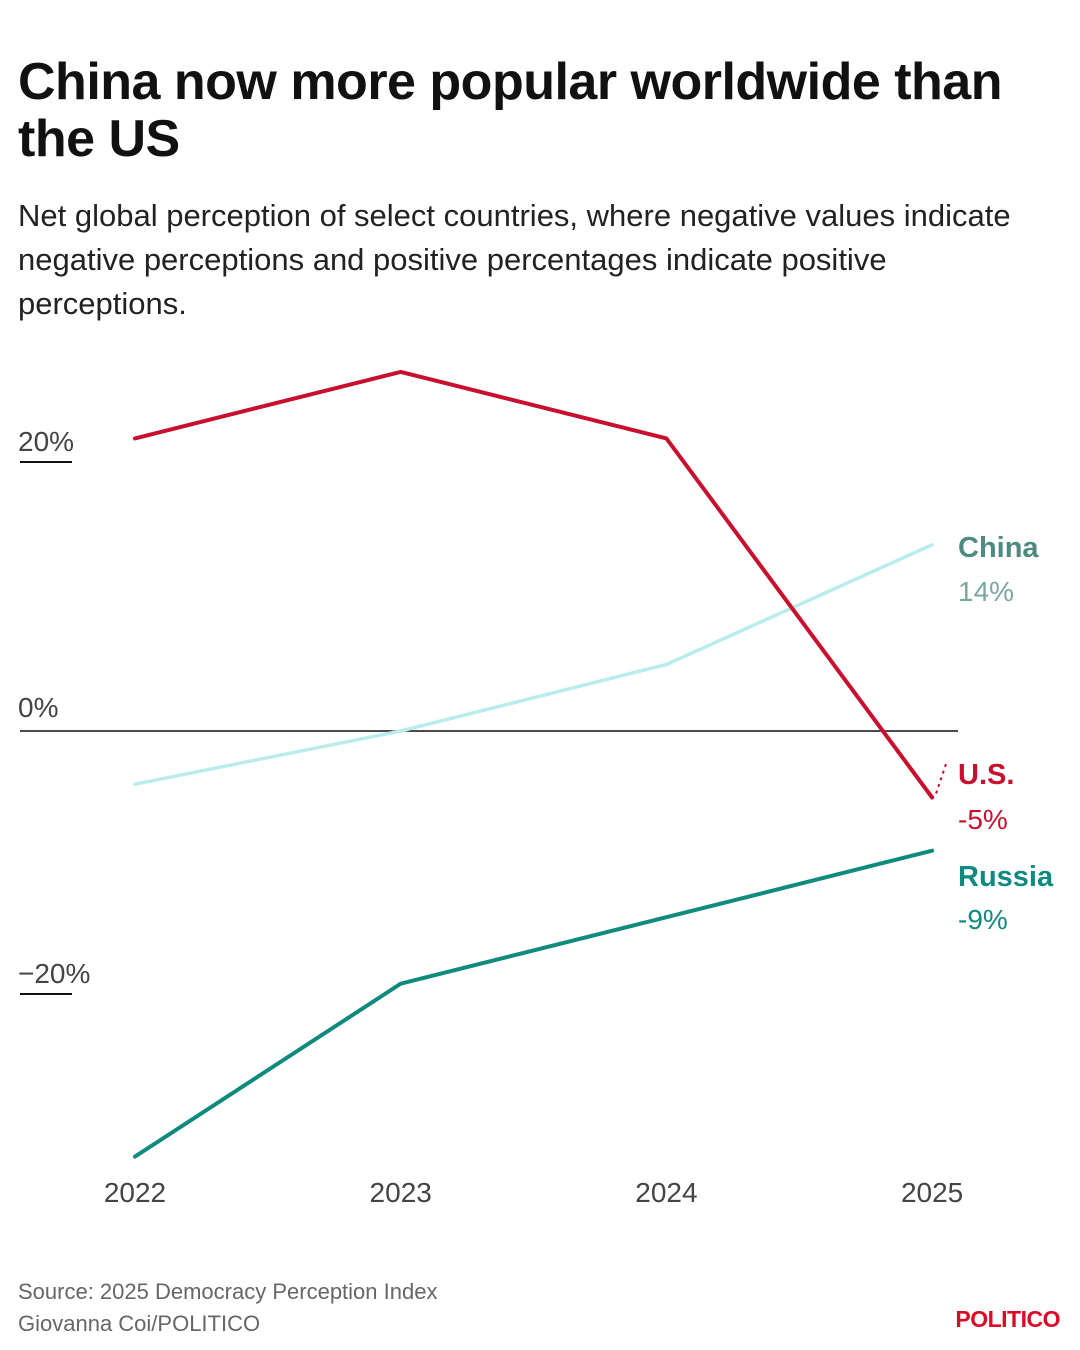 The width and height of the screenshot is (1080, 1350). I want to click on series-label-china: China, so click(998, 548).